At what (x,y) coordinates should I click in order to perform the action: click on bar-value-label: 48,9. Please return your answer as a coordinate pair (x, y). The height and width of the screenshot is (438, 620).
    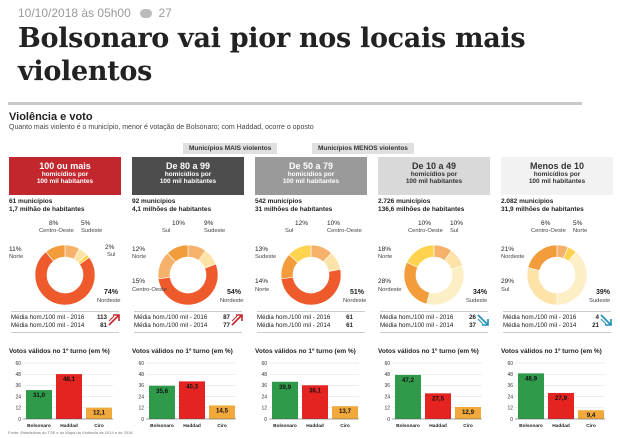
    Looking at the image, I should click on (531, 378).